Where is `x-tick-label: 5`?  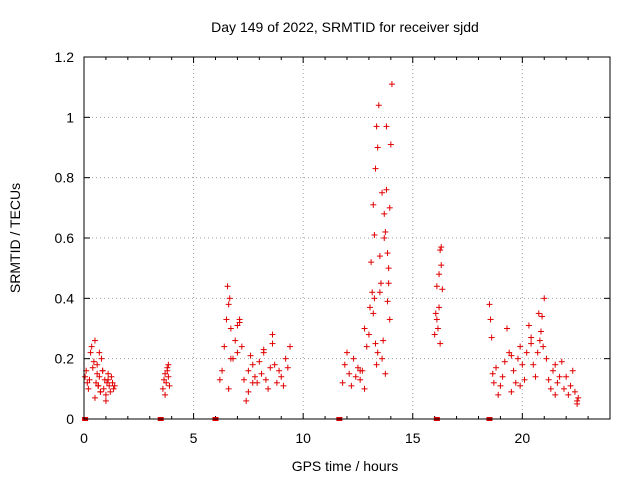 x-tick-label: 5 is located at coordinates (194, 438).